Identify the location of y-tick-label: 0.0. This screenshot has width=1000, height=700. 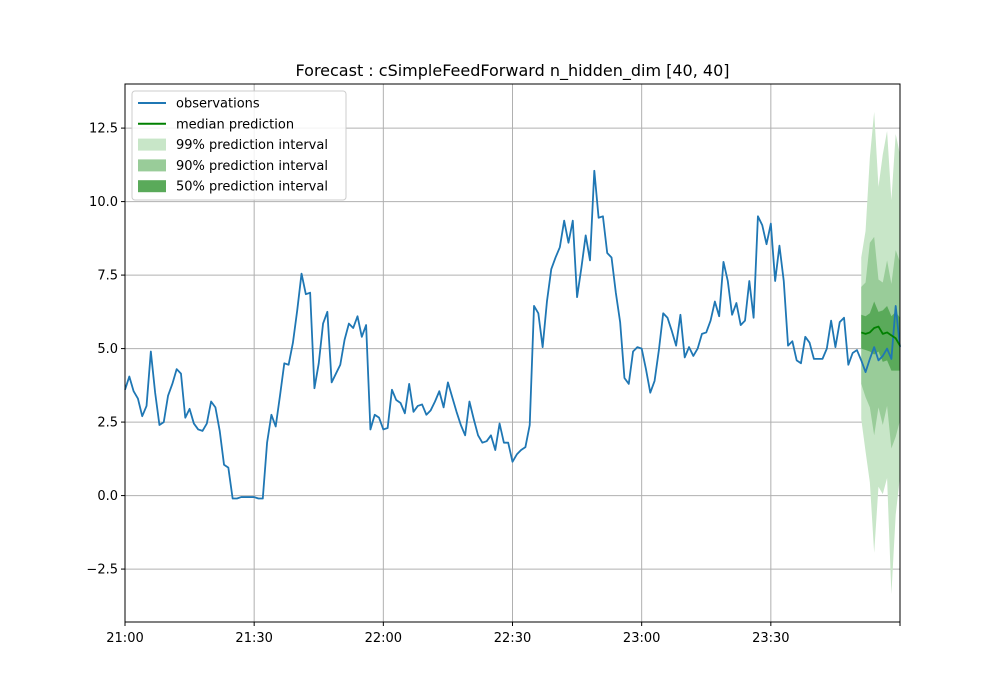
(107, 496).